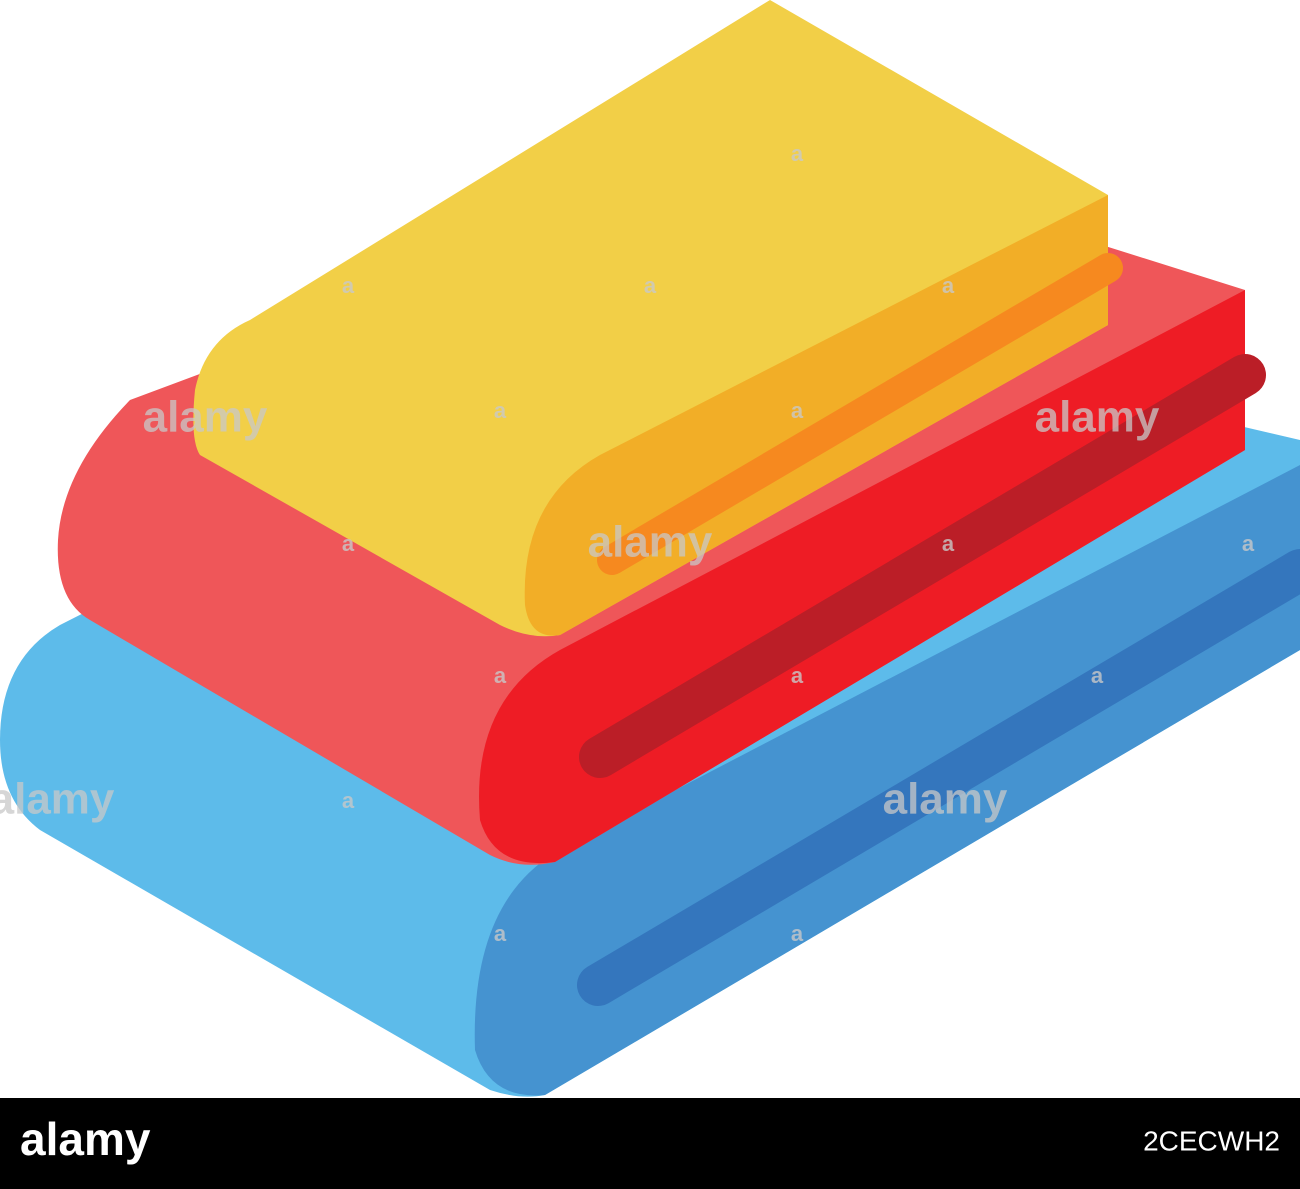 The height and width of the screenshot is (1189, 1300). Describe the element at coordinates (650, 1143) in the screenshot. I see `footer-bar` at that location.